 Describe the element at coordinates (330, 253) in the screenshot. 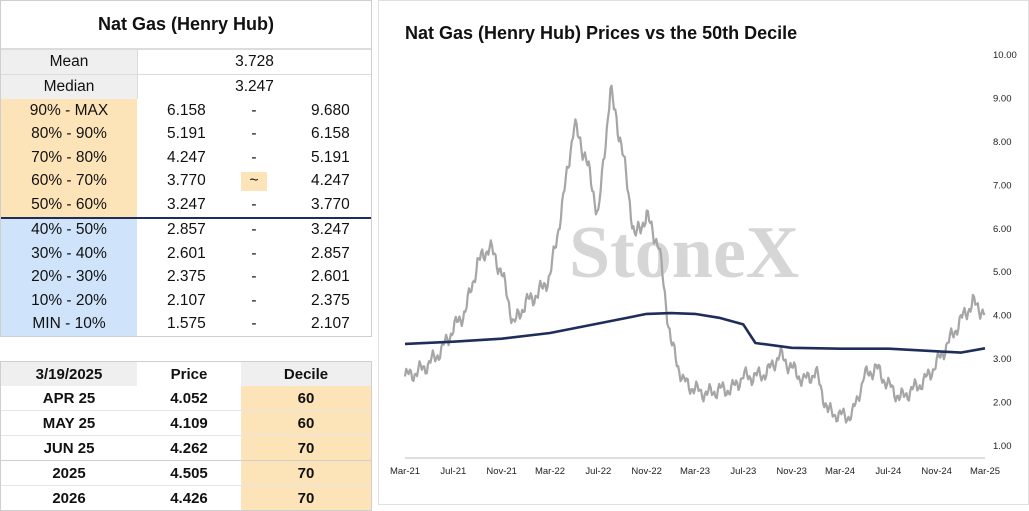

I see `decile-high: 2.857` at that location.